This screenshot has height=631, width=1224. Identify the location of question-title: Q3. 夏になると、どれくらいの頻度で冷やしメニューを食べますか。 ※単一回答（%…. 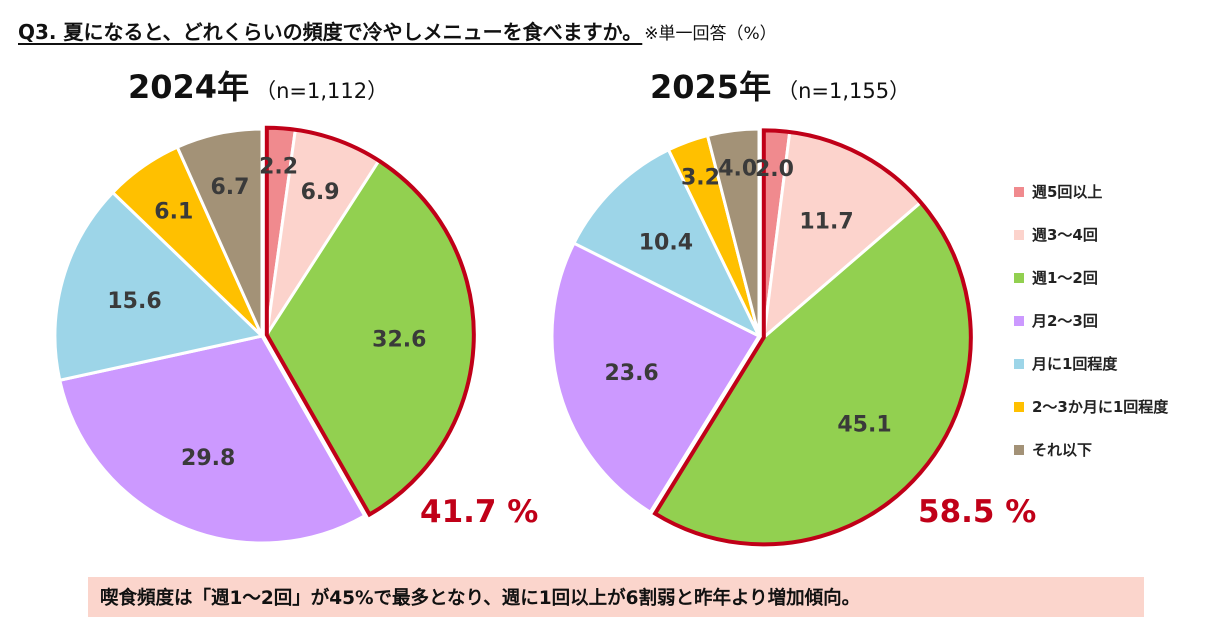
(397, 30).